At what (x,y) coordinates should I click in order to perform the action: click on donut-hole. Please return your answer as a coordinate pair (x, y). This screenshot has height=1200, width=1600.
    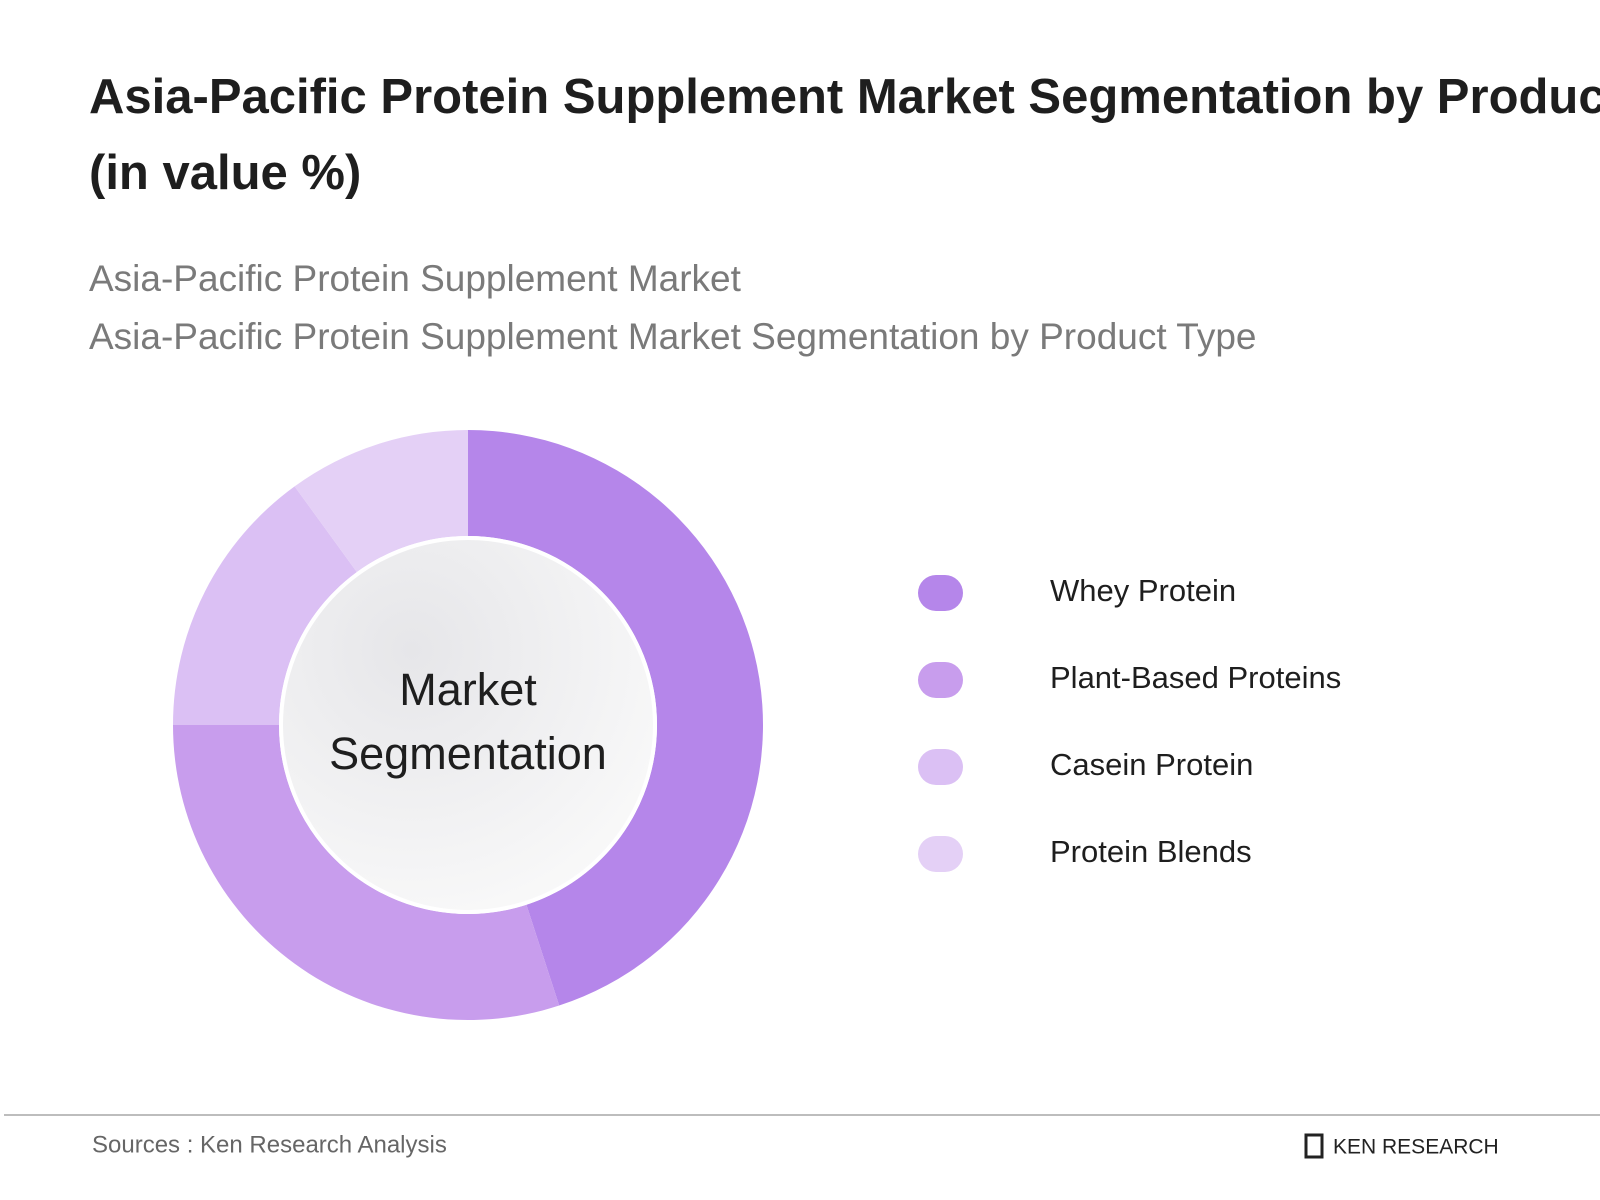
    Looking at the image, I should click on (468, 725).